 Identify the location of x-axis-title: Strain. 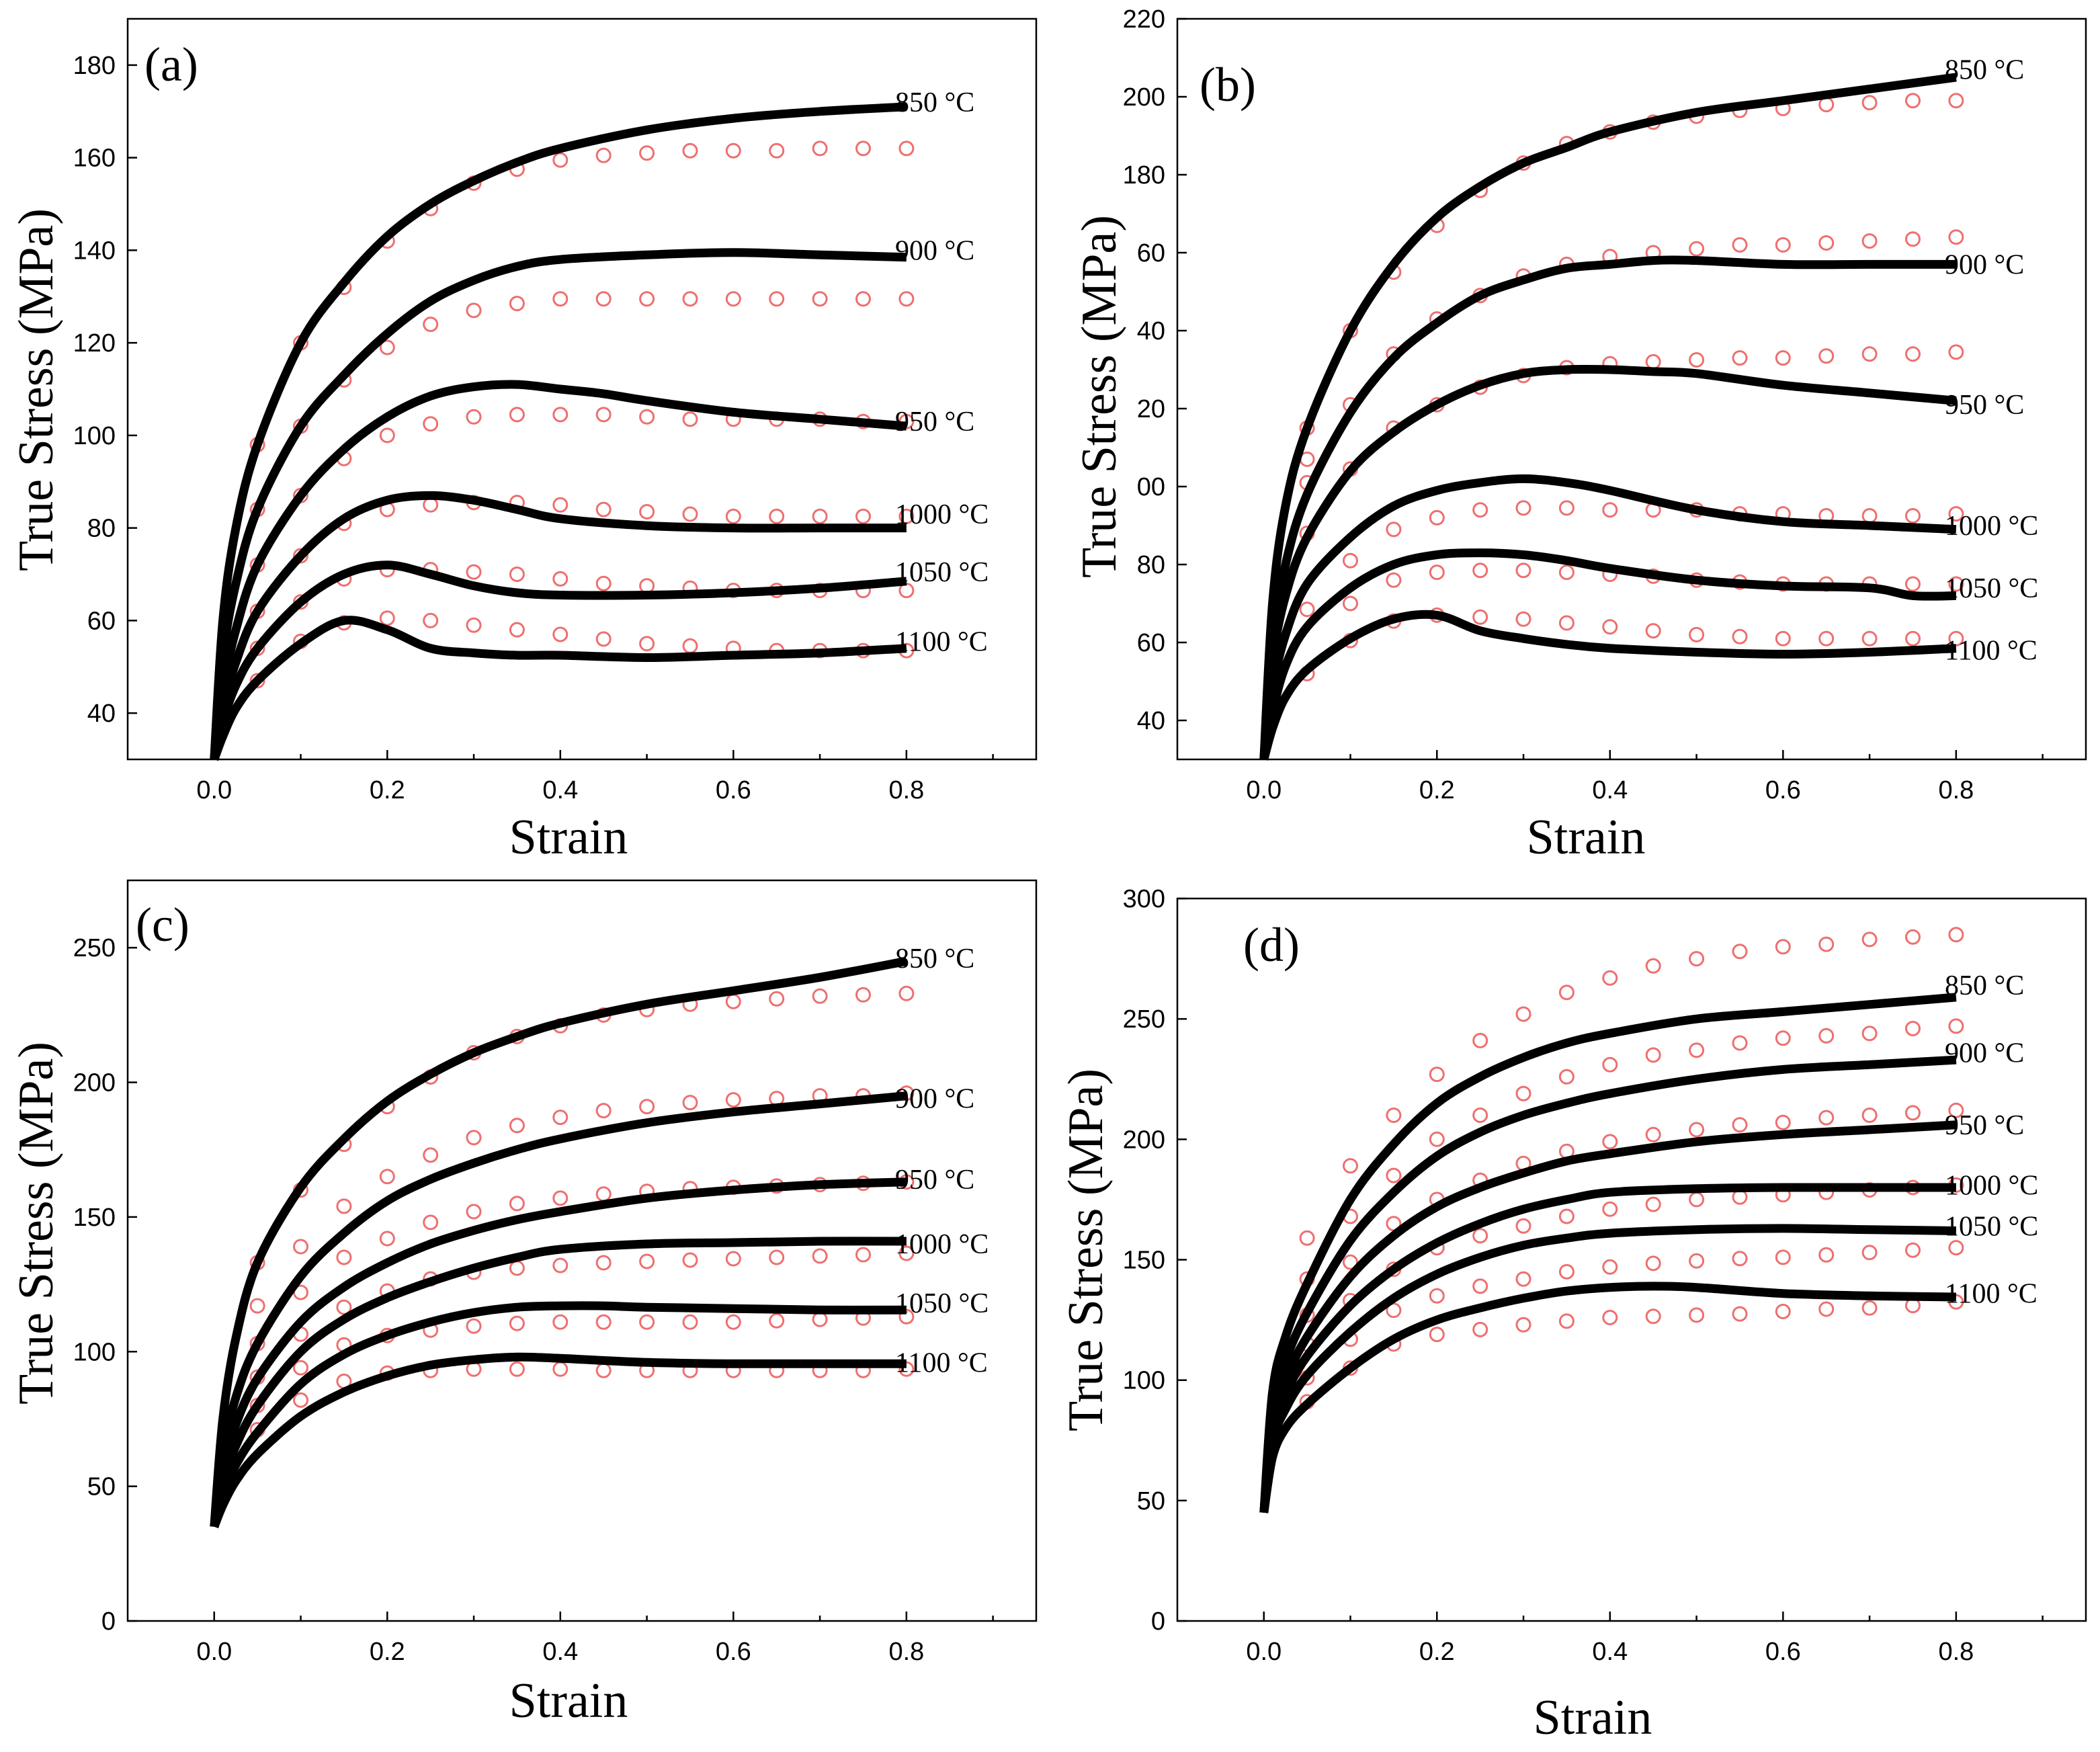
(569, 1700).